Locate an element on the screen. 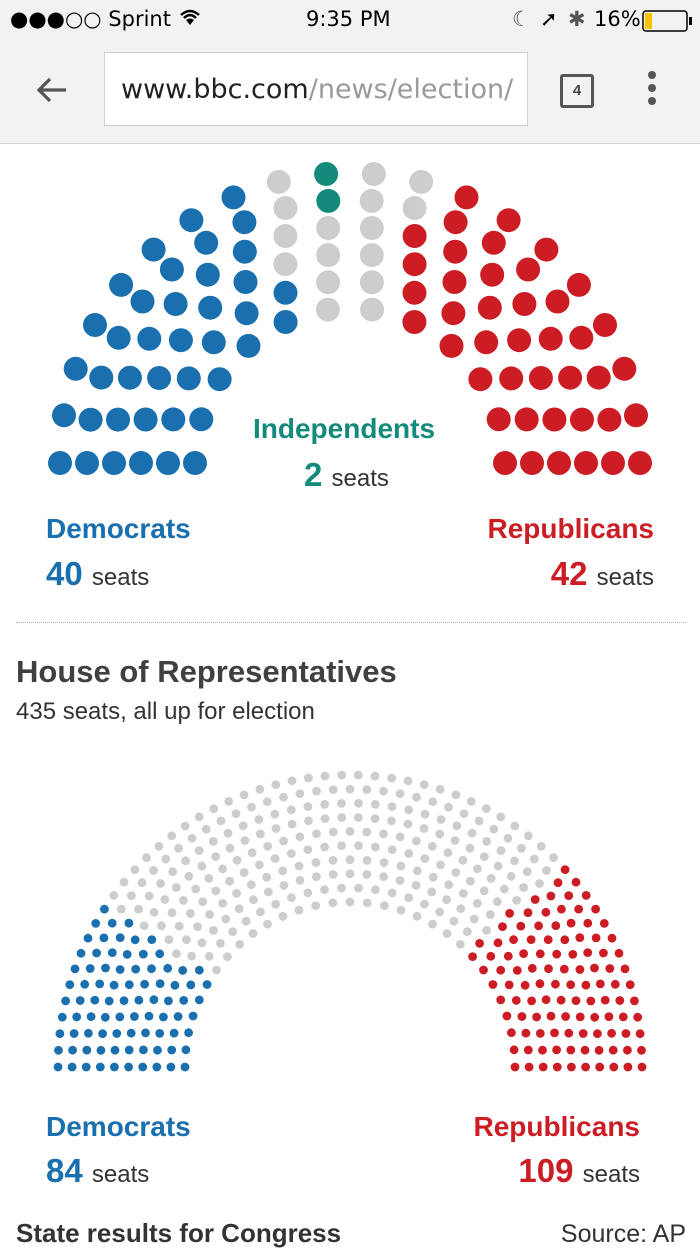 This screenshot has width=700, height=1249. senate-republicans-label: Republicans is located at coordinates (570, 528).